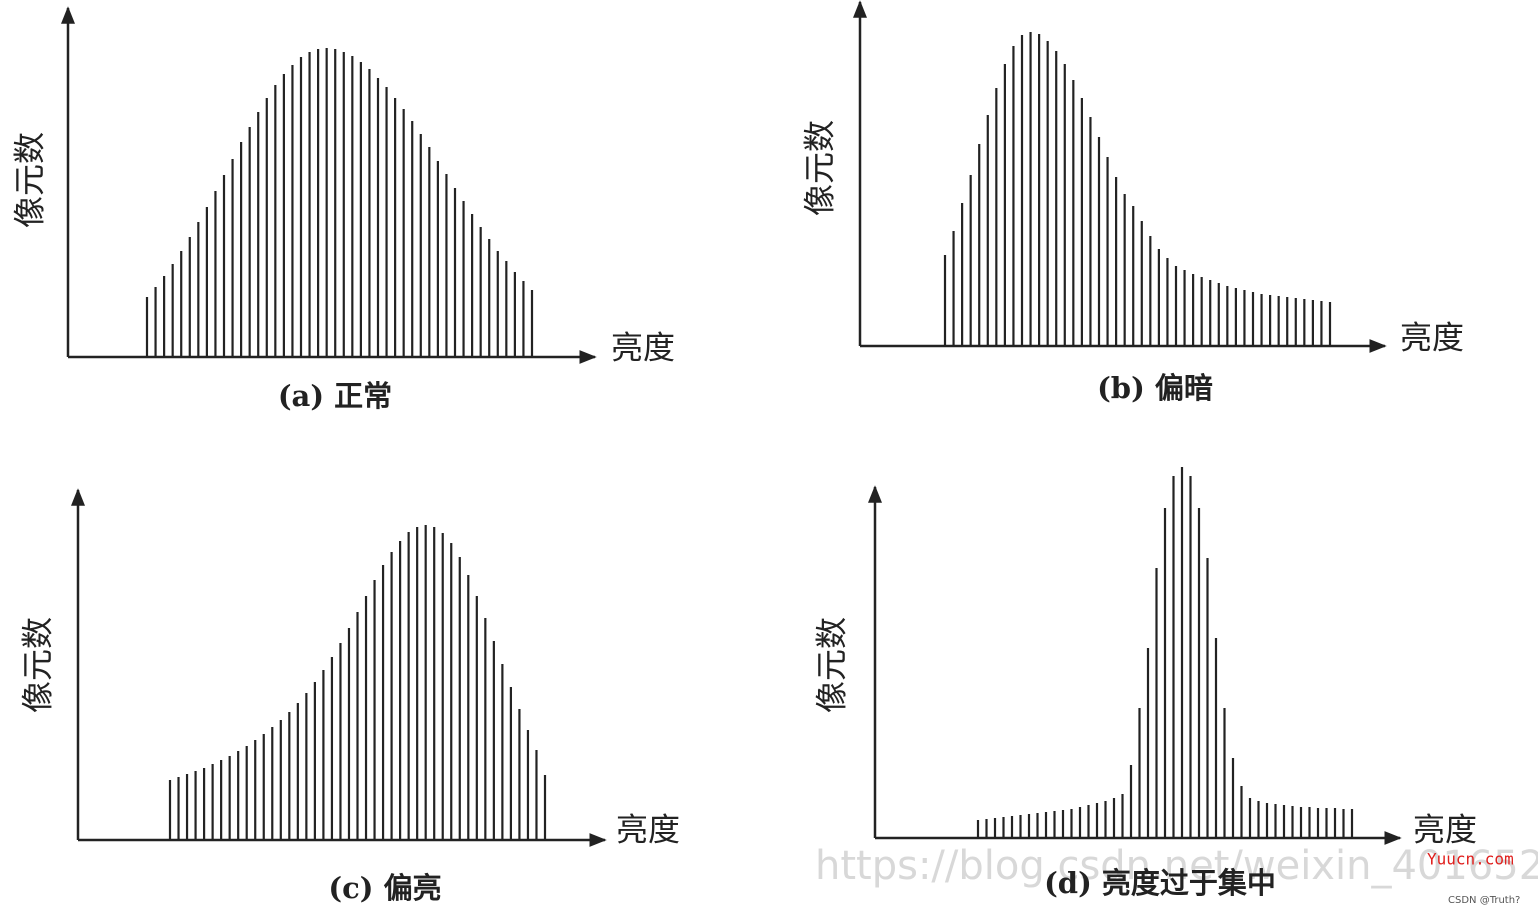  I want to click on panel-caption: (a) 正常, so click(335, 396).